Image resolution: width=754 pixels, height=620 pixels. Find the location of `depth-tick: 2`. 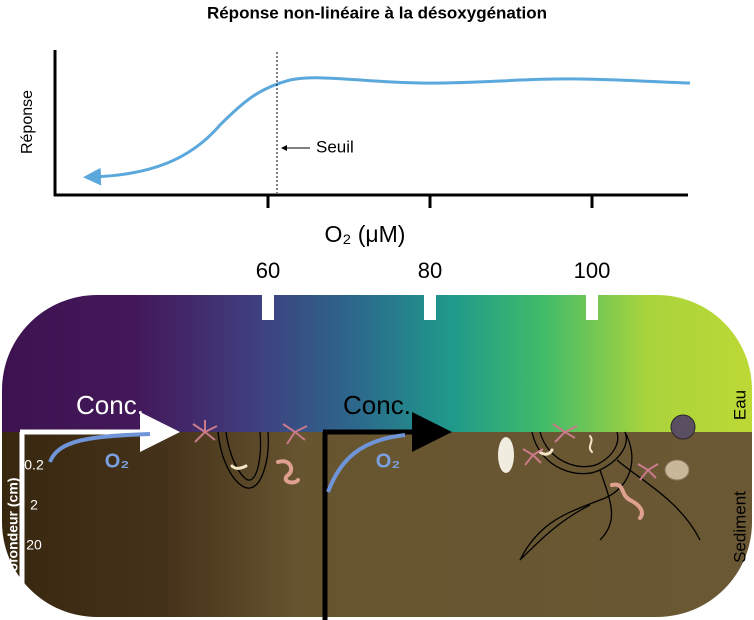

depth-tick: 2 is located at coordinates (34, 505).